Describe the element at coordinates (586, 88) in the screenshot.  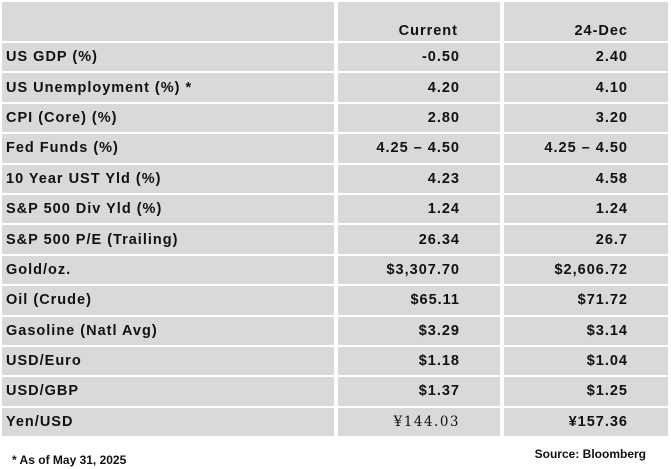
I see `row-previous-value: 4.10` at that location.